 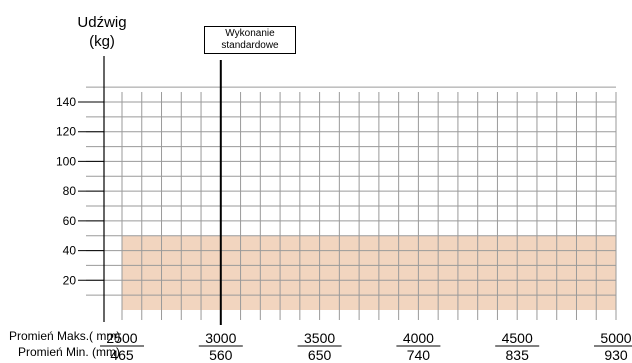 I want to click on y-tick-label: 100, so click(x=66, y=161).